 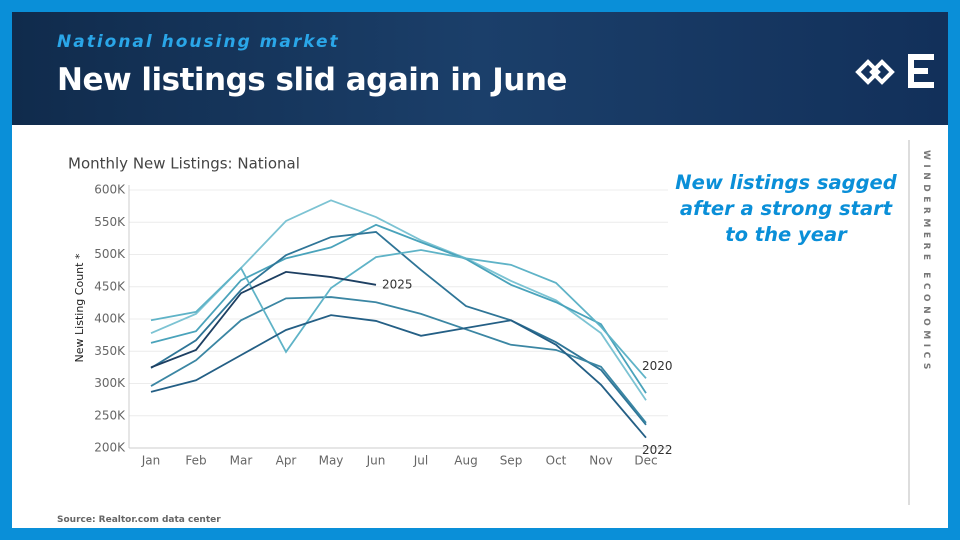 What do you see at coordinates (286, 461) in the screenshot?
I see `x-tick-label: Apr` at bounding box center [286, 461].